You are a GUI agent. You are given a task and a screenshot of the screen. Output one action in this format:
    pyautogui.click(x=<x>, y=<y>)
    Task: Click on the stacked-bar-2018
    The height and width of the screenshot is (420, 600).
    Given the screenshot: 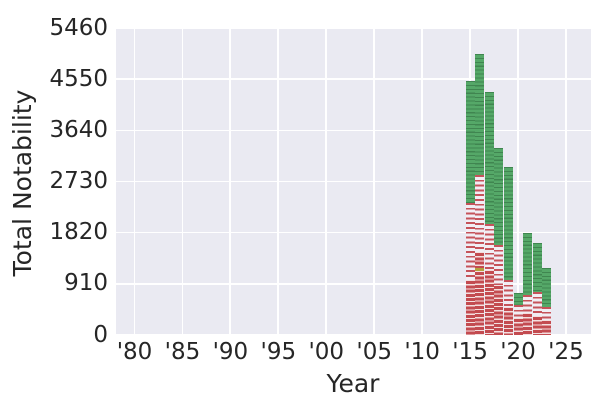 What is the action you would take?
    pyautogui.click(x=499, y=241)
    